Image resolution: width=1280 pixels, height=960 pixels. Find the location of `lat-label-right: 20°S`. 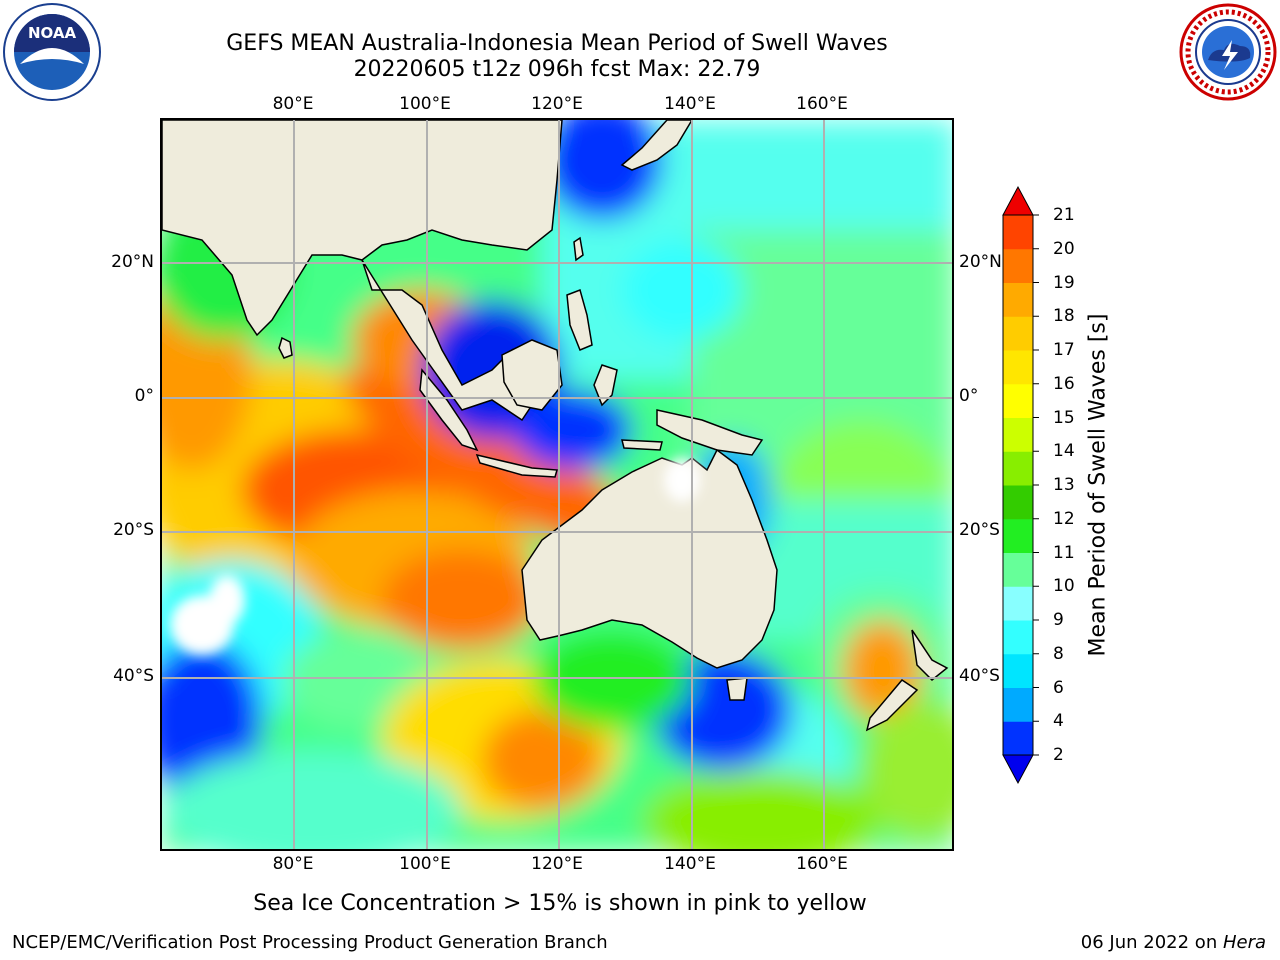

lat-label-right: 20°S is located at coordinates (979, 530).